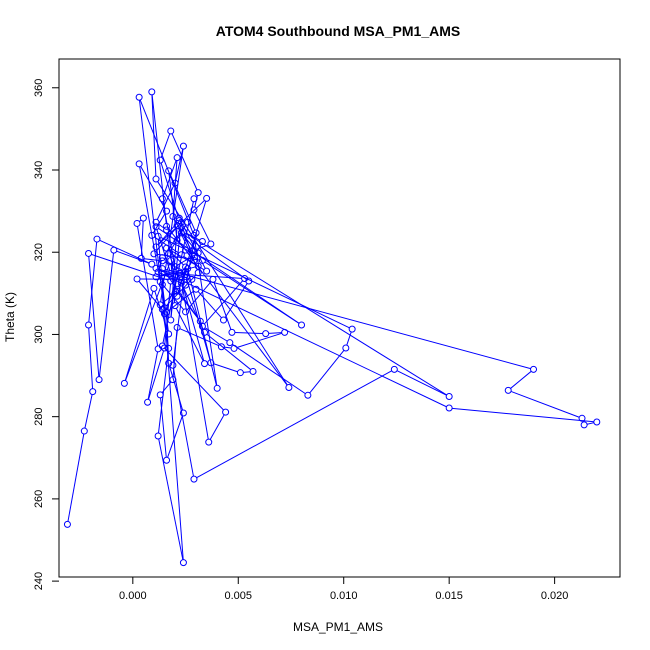 This screenshot has width=650, height=650. I want to click on x-tick-label: 0.015, so click(449, 596).